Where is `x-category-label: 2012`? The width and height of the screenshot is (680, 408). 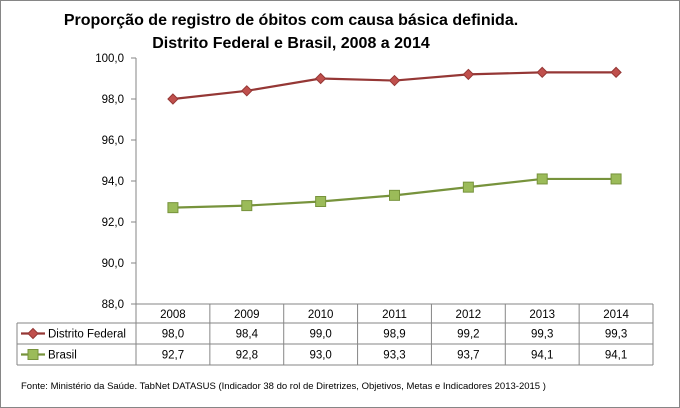 x-category-label: 2012 is located at coordinates (469, 315).